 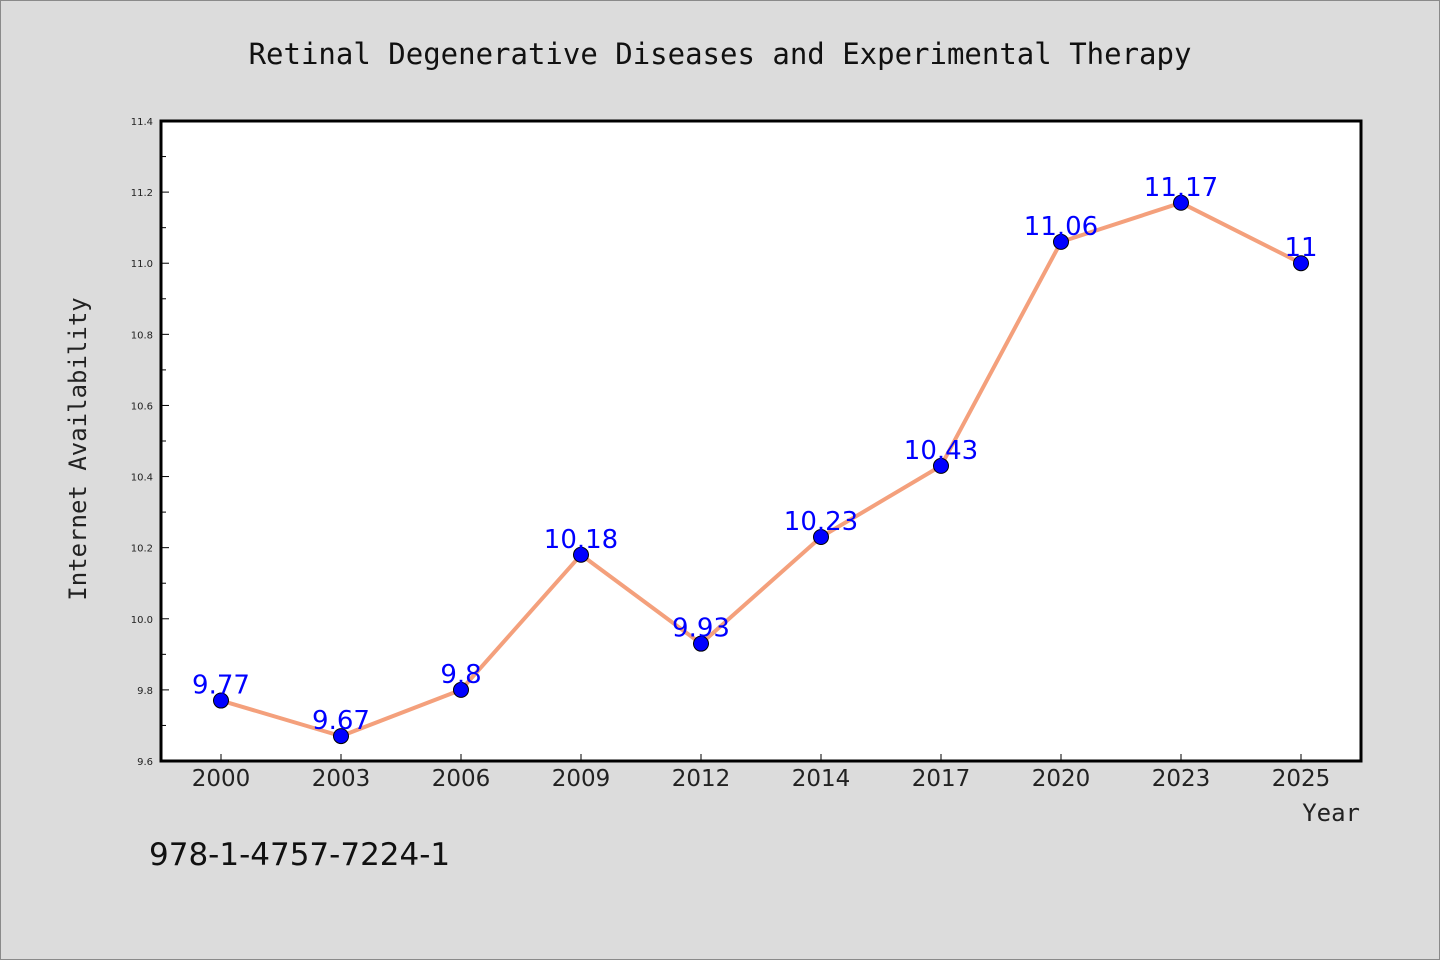 What do you see at coordinates (941, 779) in the screenshot?
I see `x-tick-label: 2017` at bounding box center [941, 779].